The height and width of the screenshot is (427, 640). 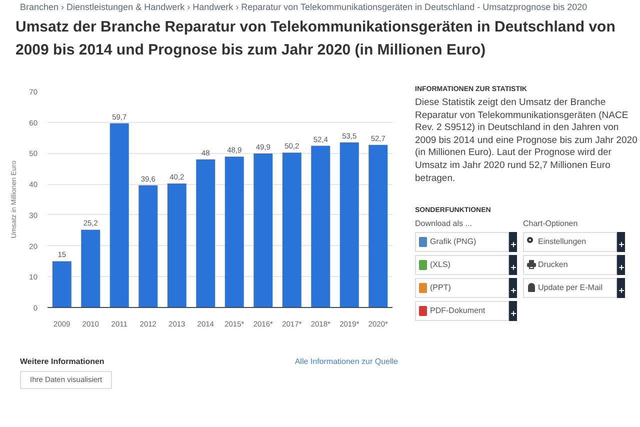 What do you see at coordinates (550, 224) in the screenshot?
I see `text: Chart-Optionen` at bounding box center [550, 224].